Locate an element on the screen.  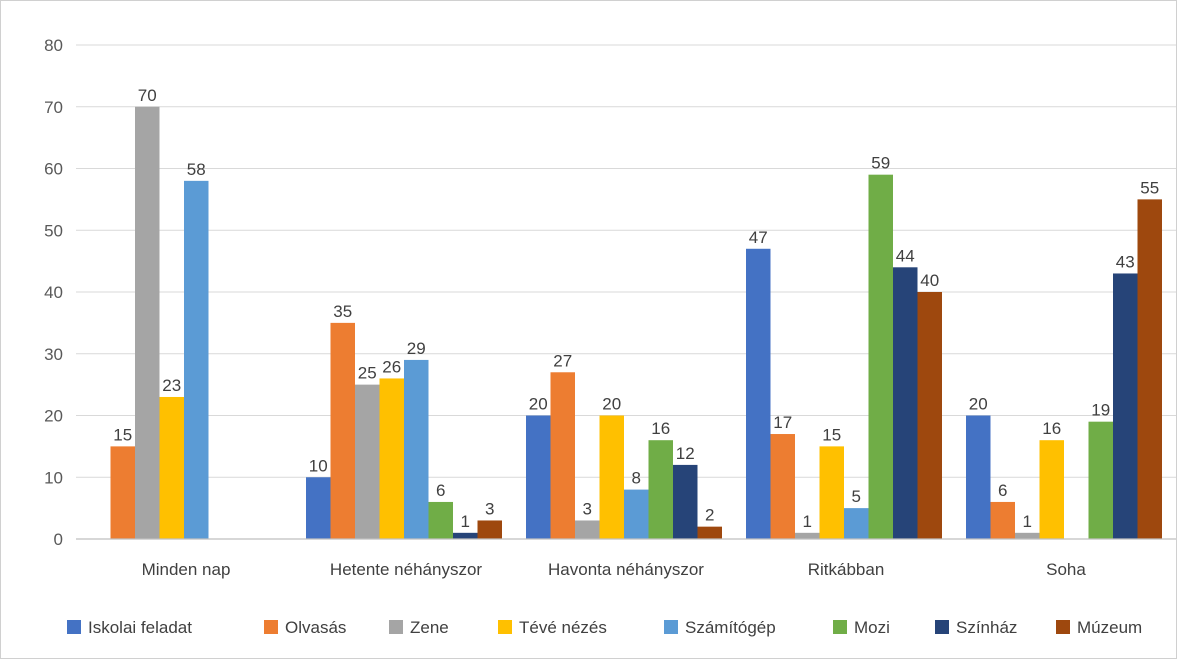
data-label: 12 is located at coordinates (685, 453).